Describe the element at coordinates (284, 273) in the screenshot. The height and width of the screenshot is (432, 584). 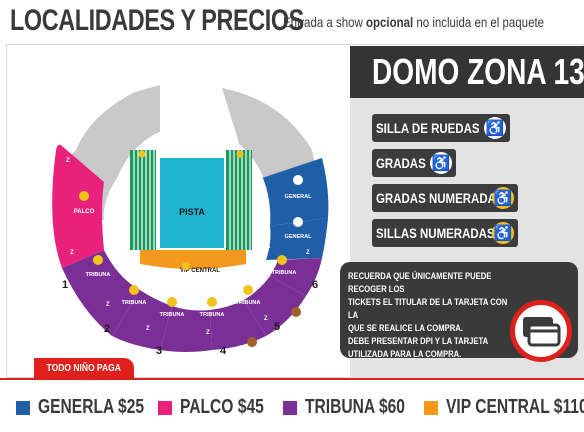
I see `tribuna-label-6: TRIBUNA` at that location.